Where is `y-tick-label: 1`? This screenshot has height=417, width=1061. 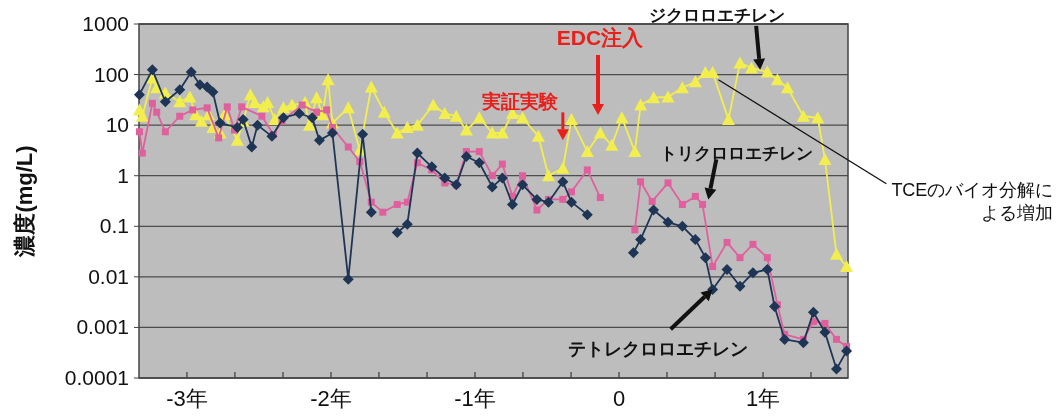 y-tick-label: 1 is located at coordinates (123, 175).